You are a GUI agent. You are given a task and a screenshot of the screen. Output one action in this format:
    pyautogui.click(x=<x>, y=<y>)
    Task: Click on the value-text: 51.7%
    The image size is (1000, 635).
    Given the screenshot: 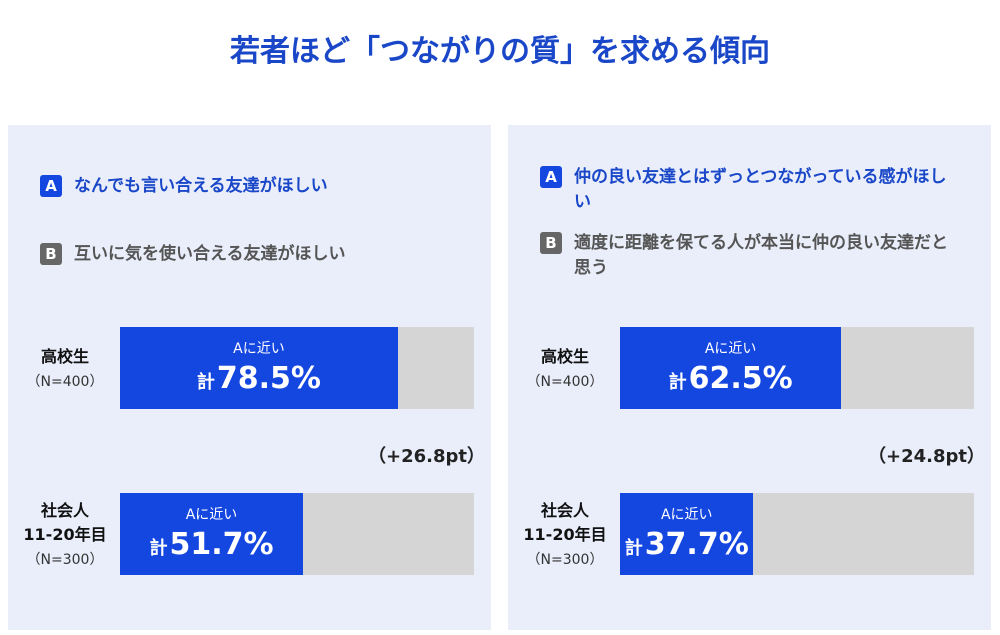 What is the action you would take?
    pyautogui.click(x=221, y=544)
    